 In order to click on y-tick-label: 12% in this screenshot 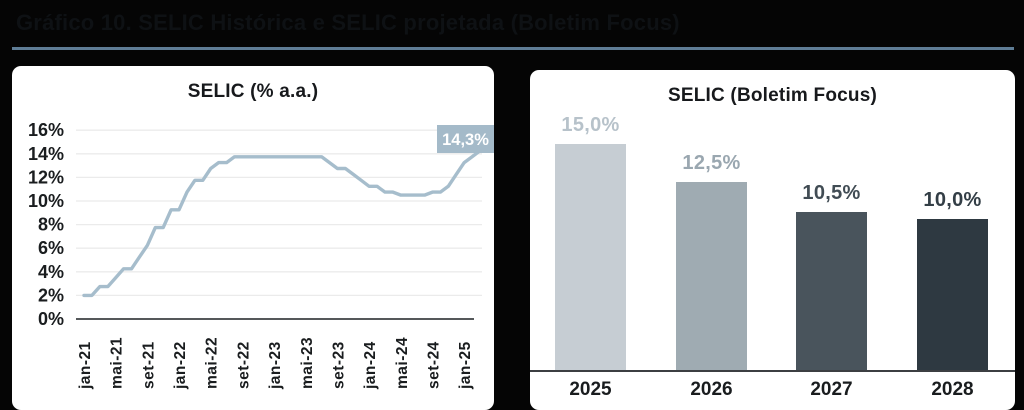, I will do `click(46, 177)`.